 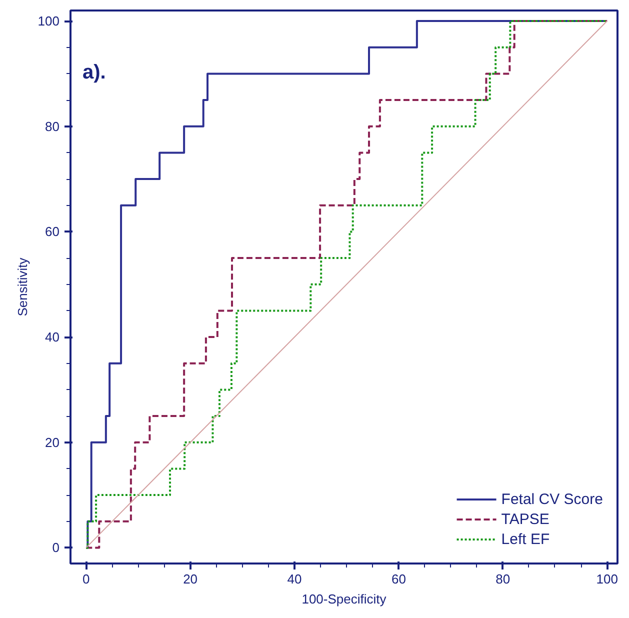 I want to click on legend-label: Left EF, so click(x=525, y=539).